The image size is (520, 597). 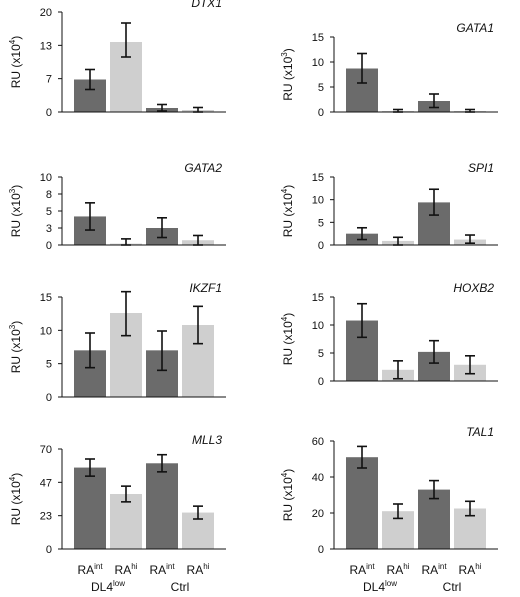 I want to click on chart-gata2: 0 3 5 8 10 GATA2 RU (x103), so click(x=117, y=206).